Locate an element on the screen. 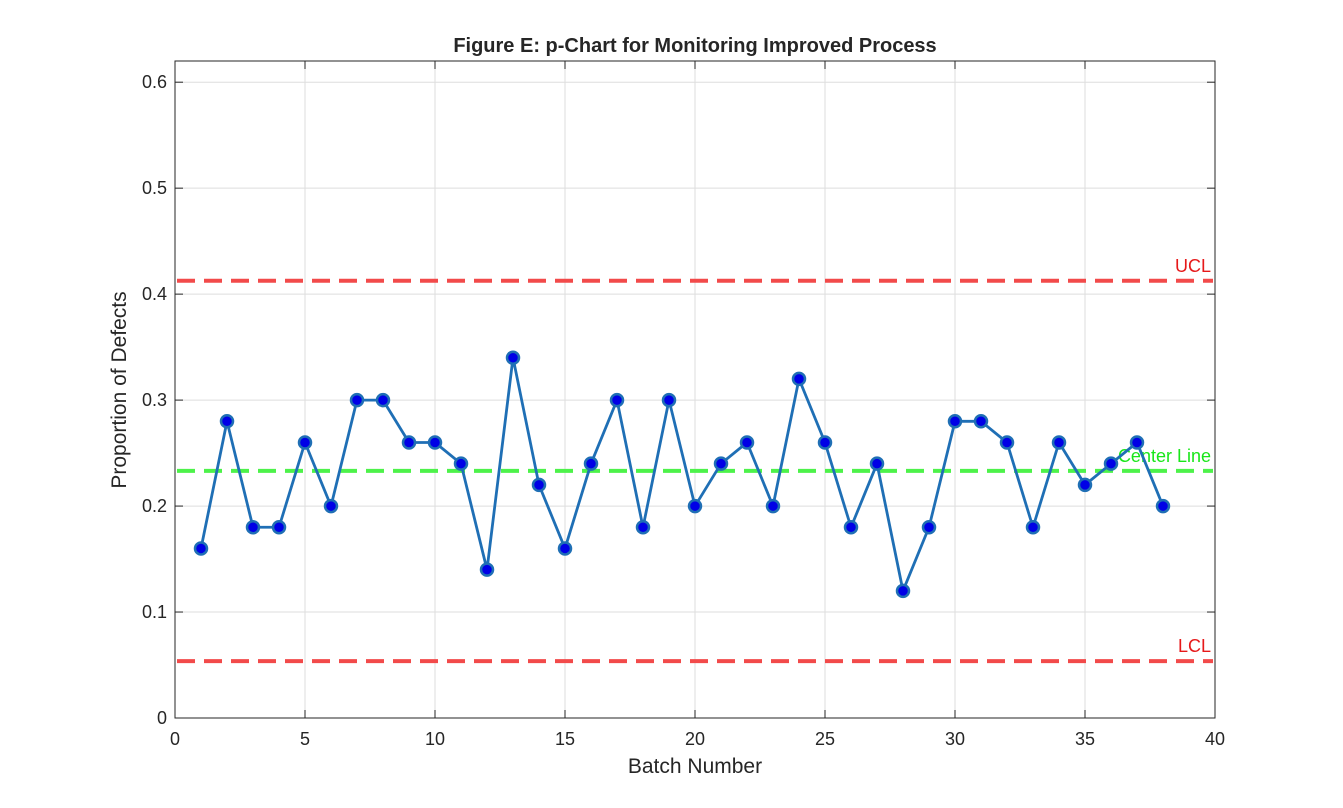 This screenshot has height=808, width=1343. x-axis-label: Batch Number is located at coordinates (695, 766).